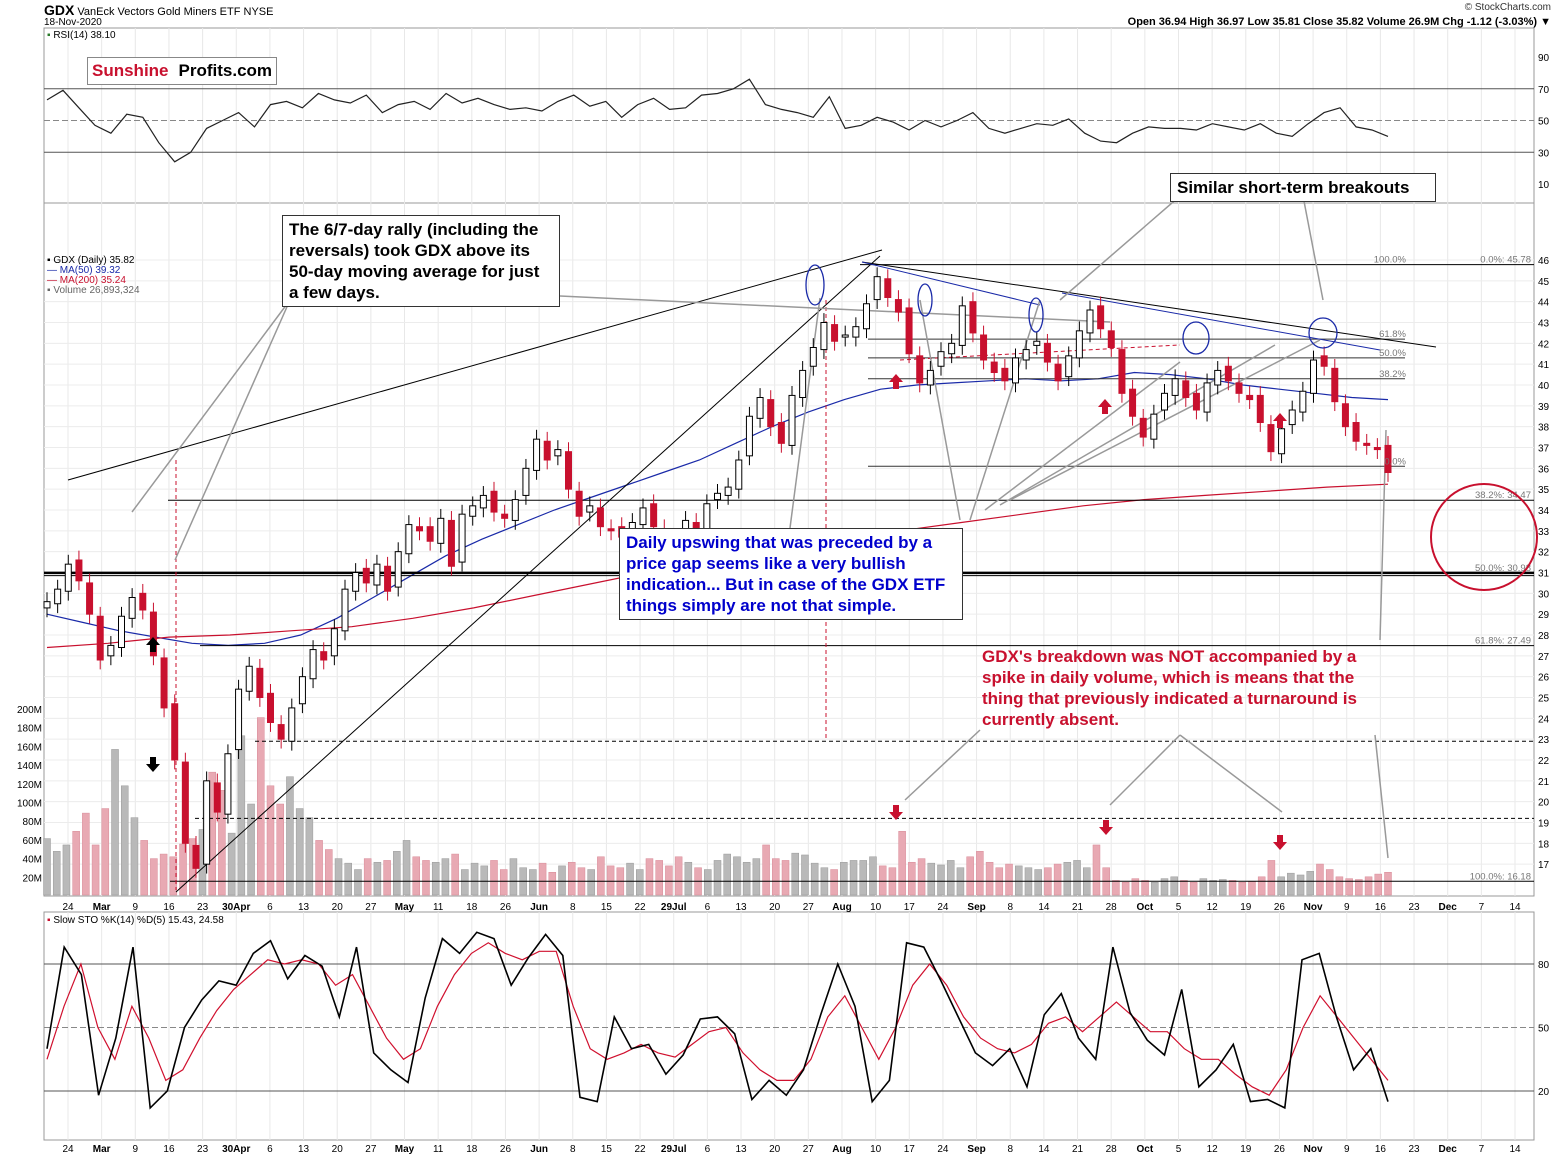  I want to click on highlight-ellipse, so click(1323, 333).